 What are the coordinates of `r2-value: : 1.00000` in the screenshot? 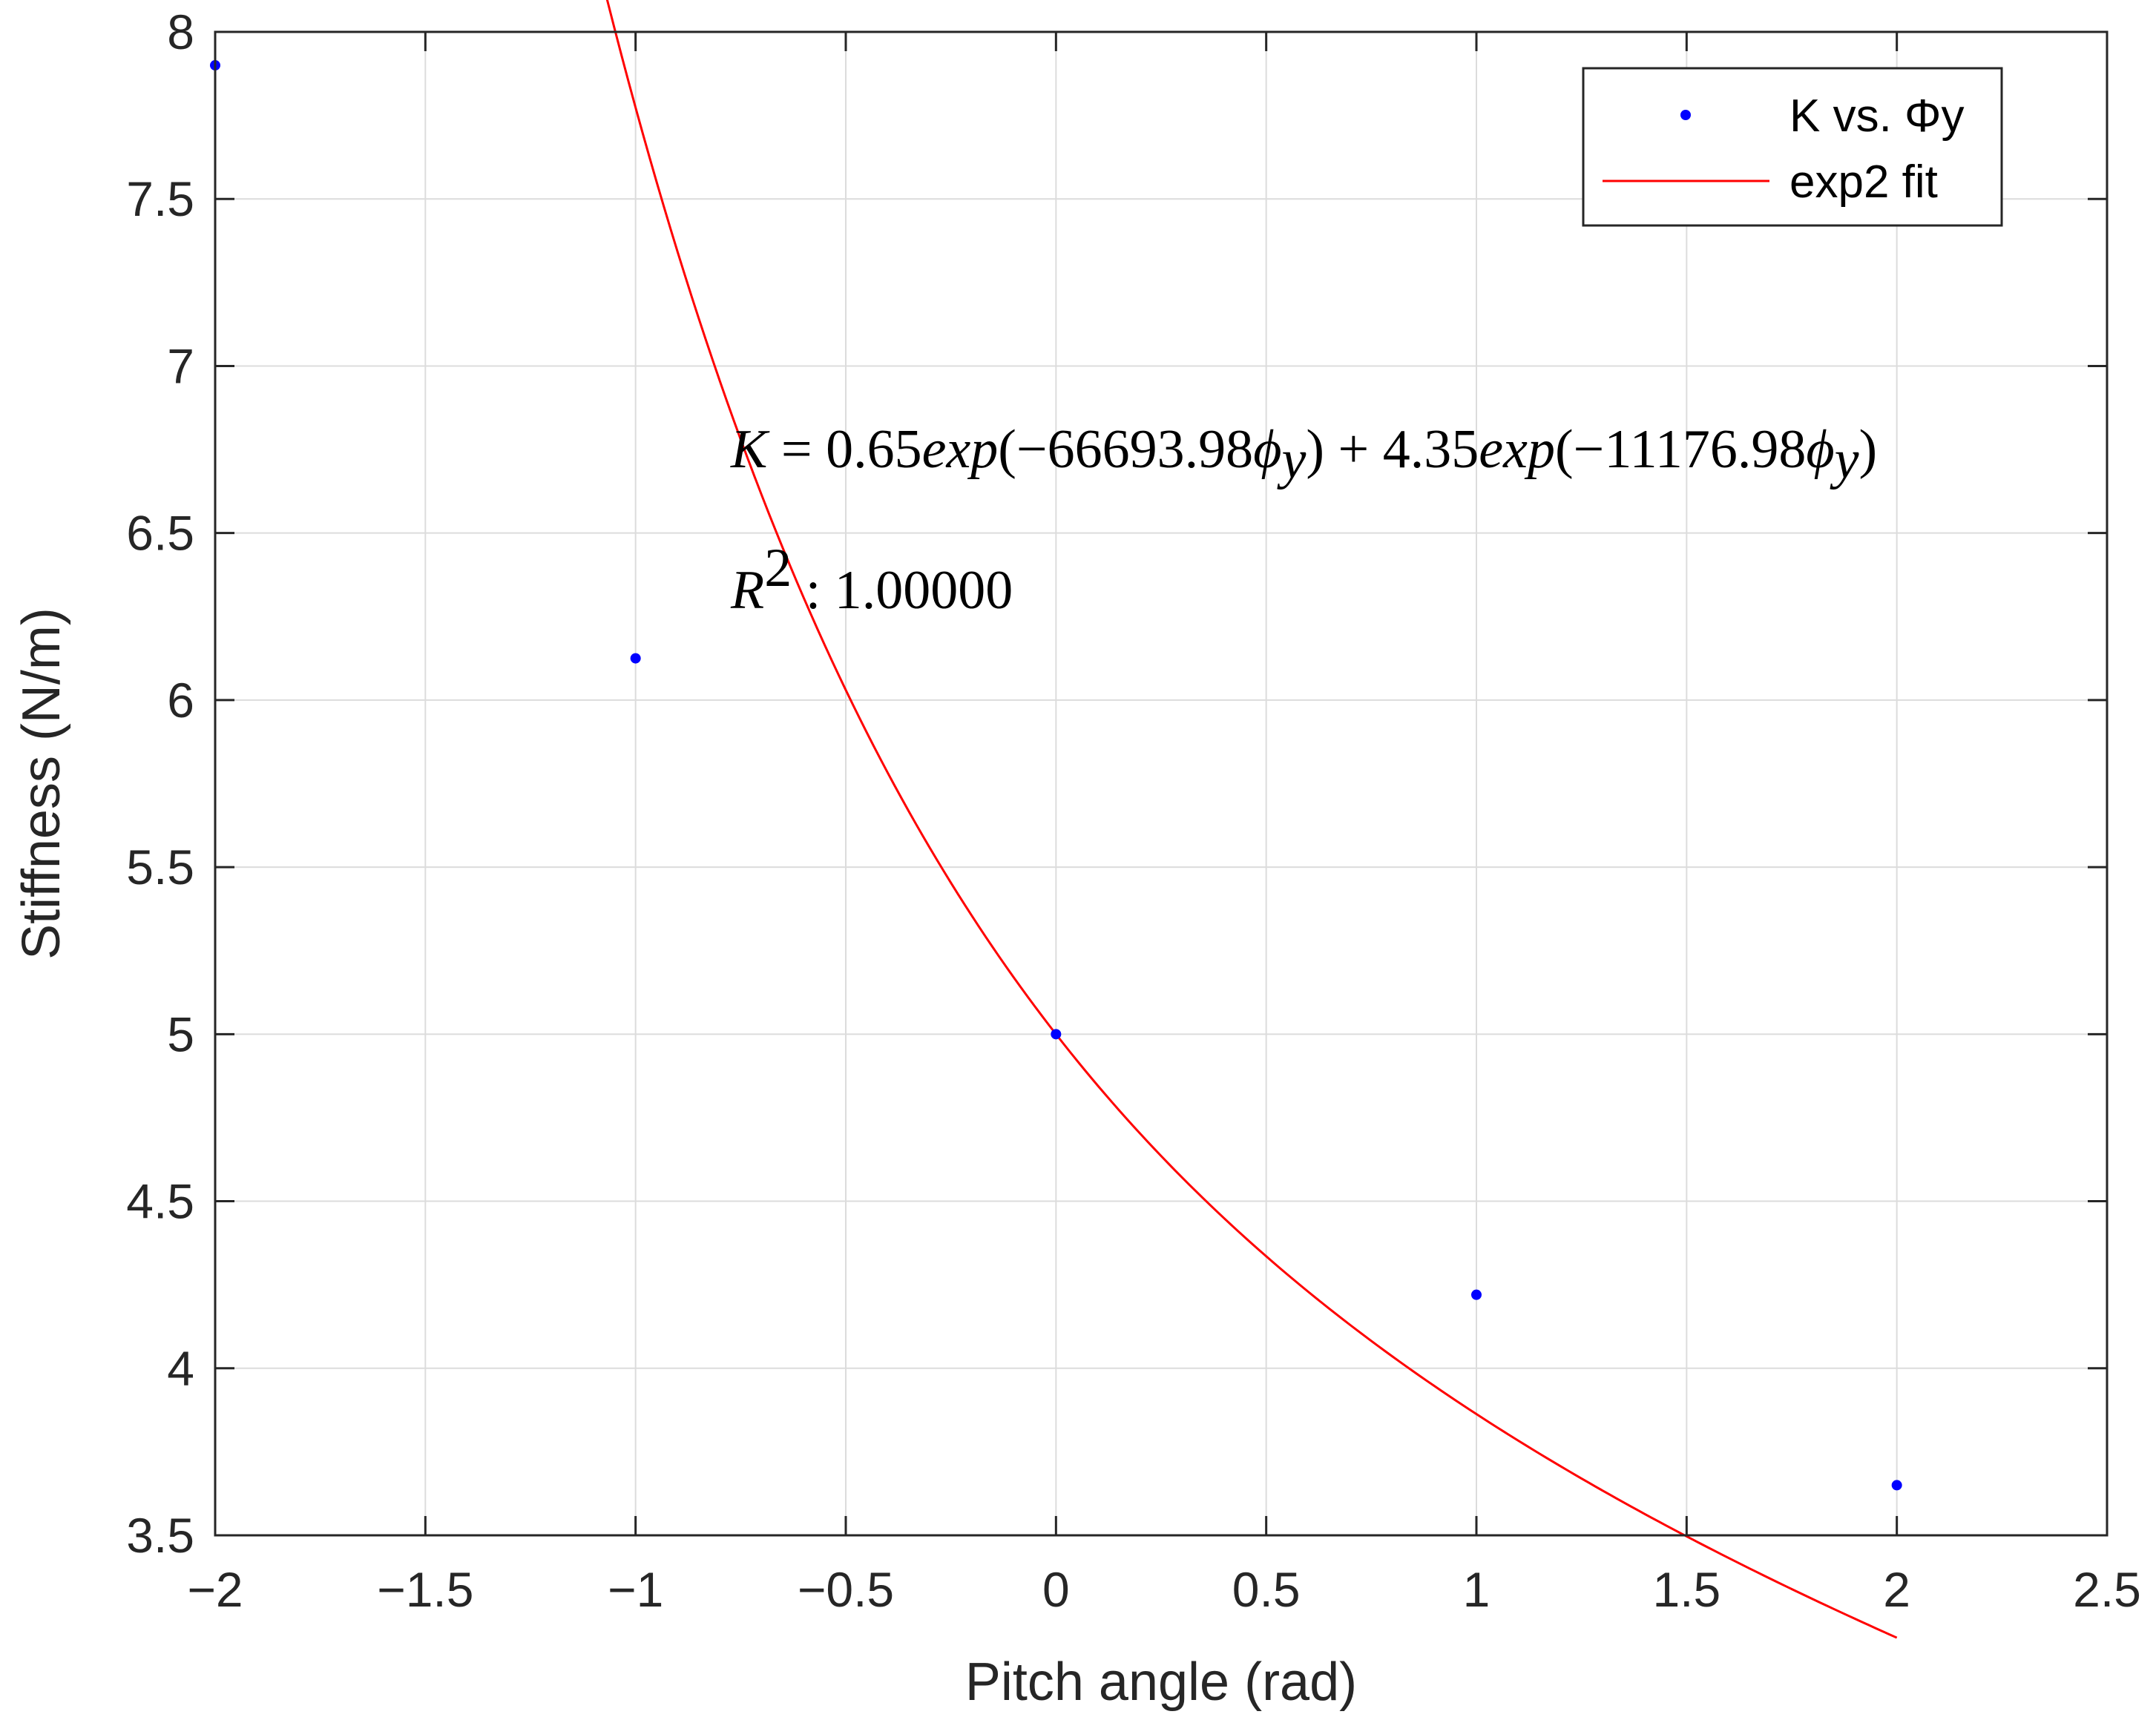 It's located at (902, 590).